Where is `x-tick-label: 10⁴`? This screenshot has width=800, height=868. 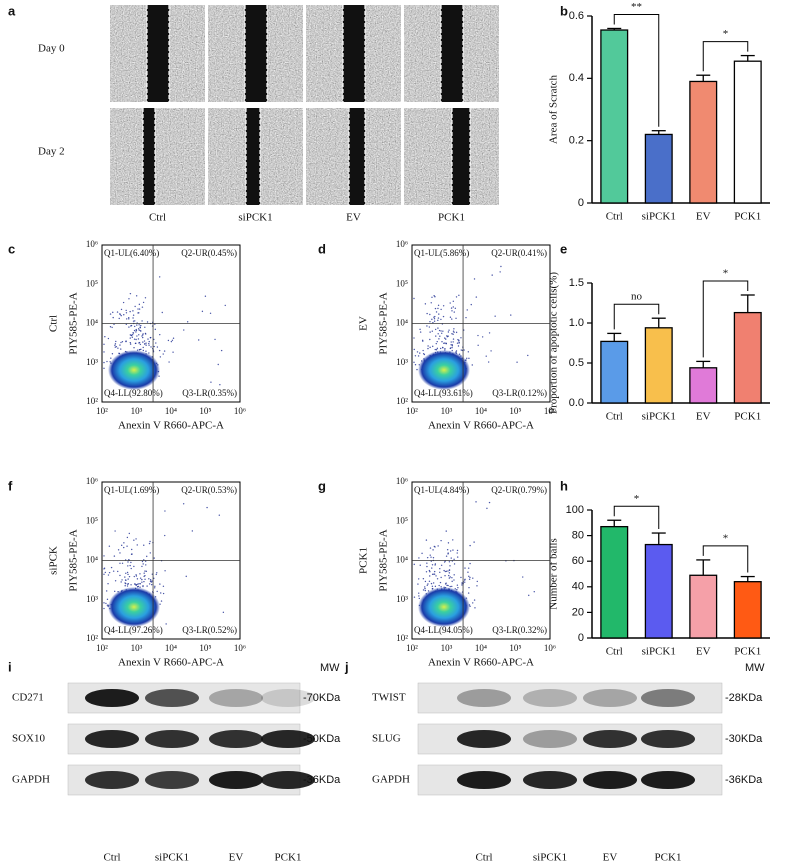 x-tick-label: 10⁴ is located at coordinates (171, 648).